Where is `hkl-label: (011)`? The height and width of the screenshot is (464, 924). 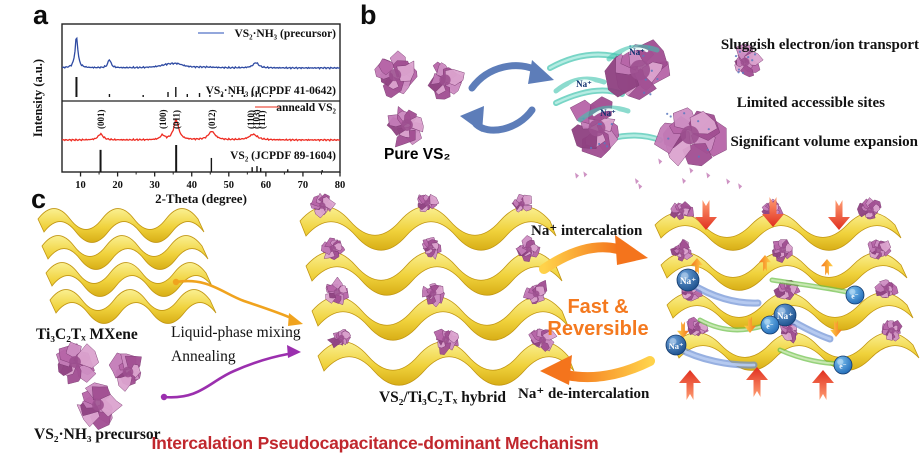 hkl-label: (011) is located at coordinates (177, 119).